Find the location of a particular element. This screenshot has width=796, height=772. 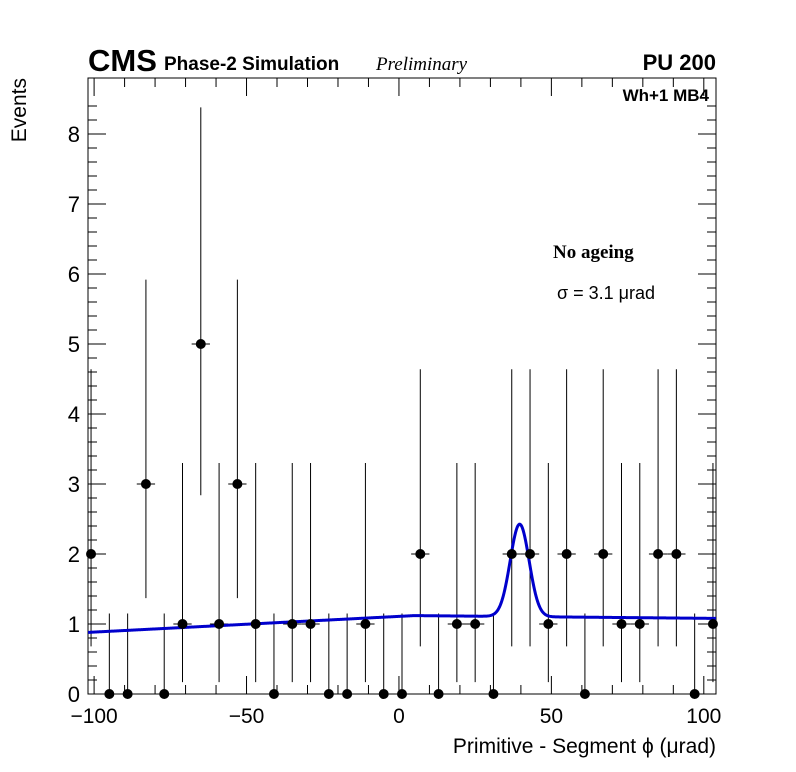

x-tick-label: −50 is located at coordinates (247, 716).